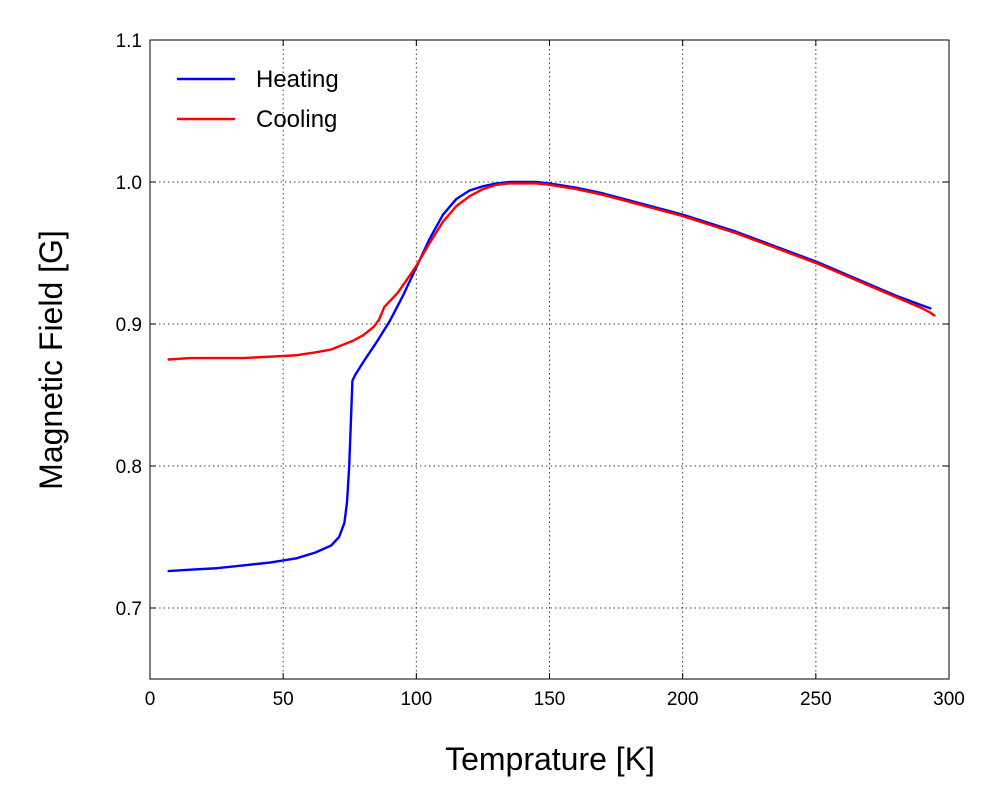 The height and width of the screenshot is (800, 1000). I want to click on x-tick-label: 200, so click(683, 699).